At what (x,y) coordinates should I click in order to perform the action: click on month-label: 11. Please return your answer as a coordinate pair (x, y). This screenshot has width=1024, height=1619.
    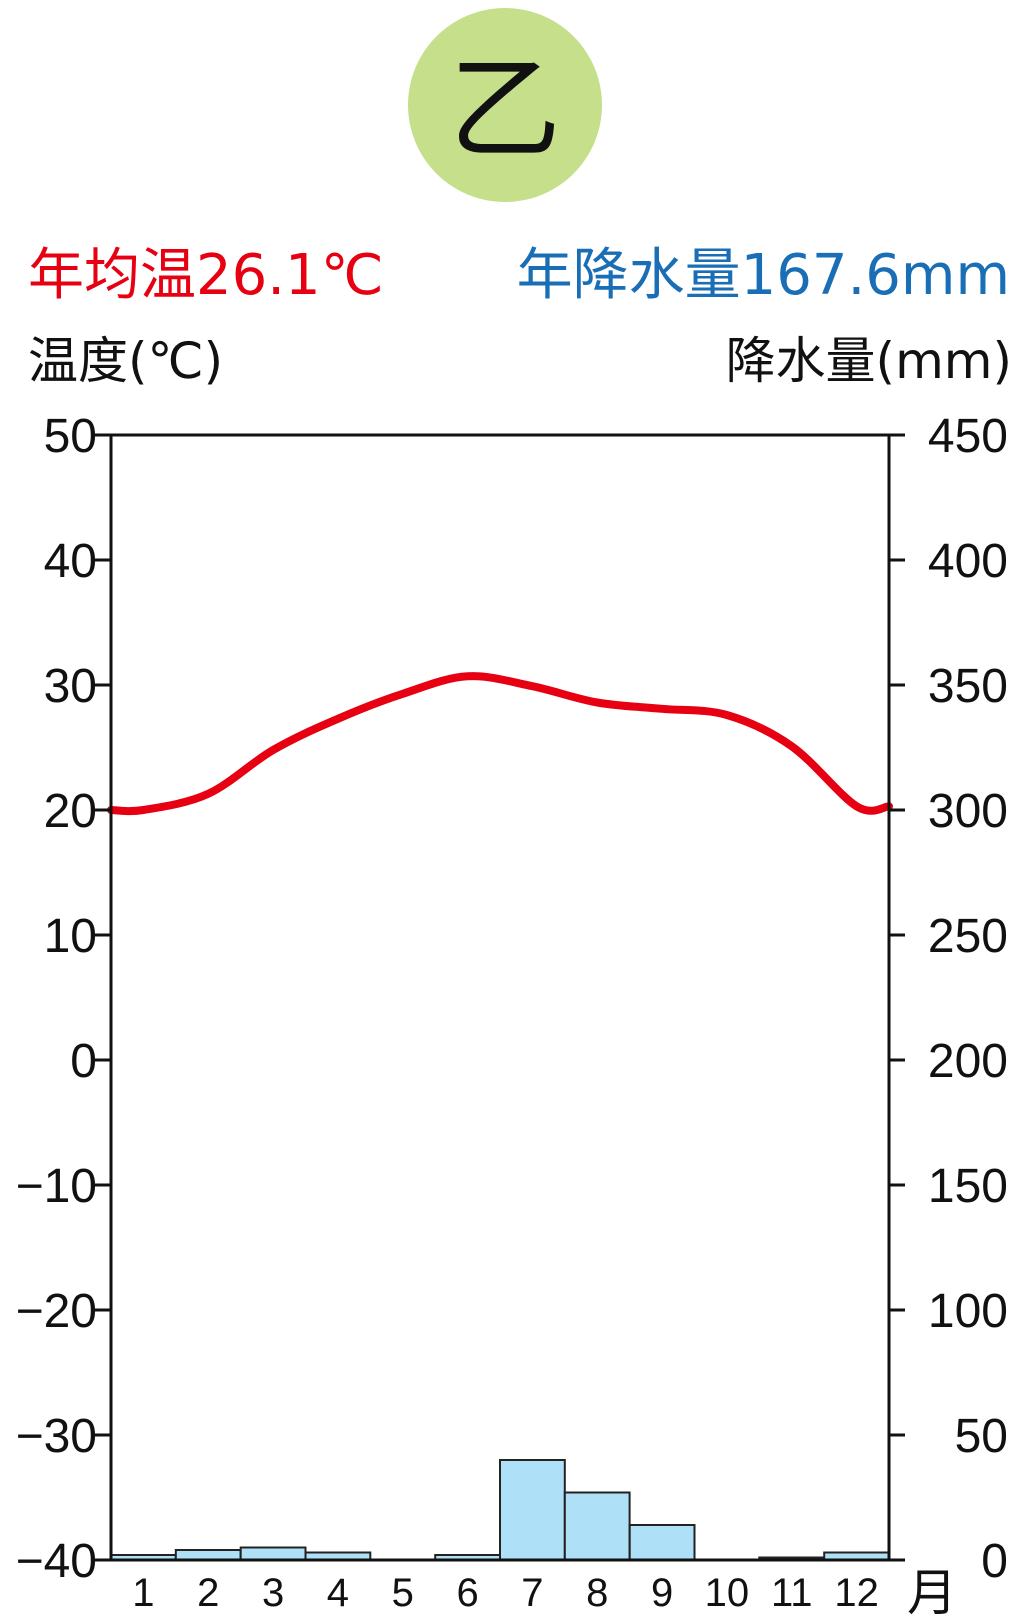
    Looking at the image, I should click on (792, 1593).